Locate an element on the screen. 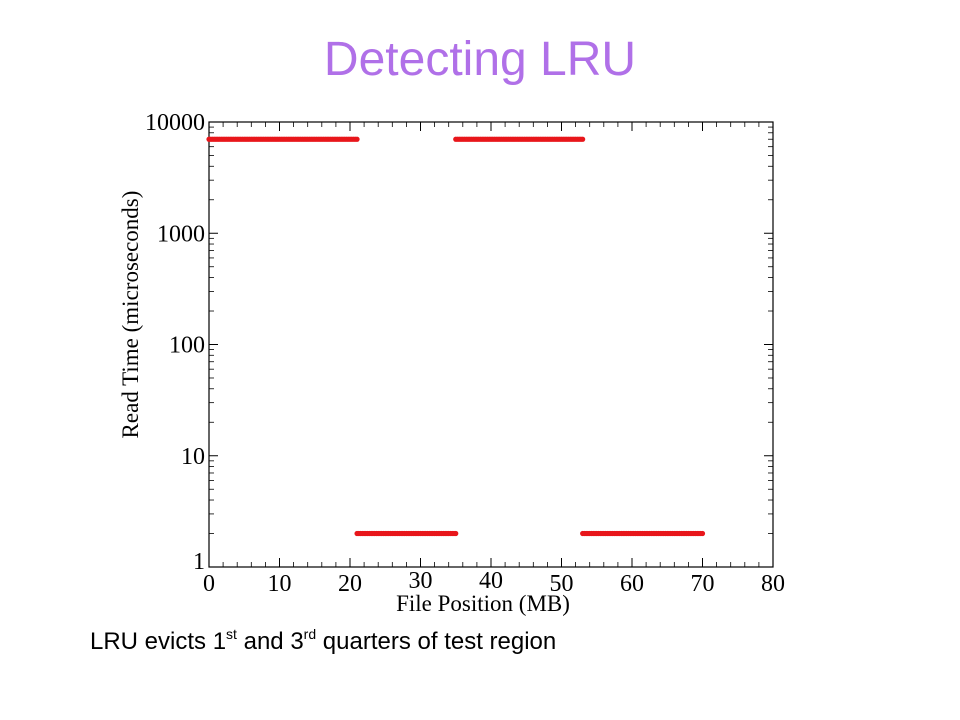 The height and width of the screenshot is (720, 960). y-tick-label: 10 is located at coordinates (193, 457).